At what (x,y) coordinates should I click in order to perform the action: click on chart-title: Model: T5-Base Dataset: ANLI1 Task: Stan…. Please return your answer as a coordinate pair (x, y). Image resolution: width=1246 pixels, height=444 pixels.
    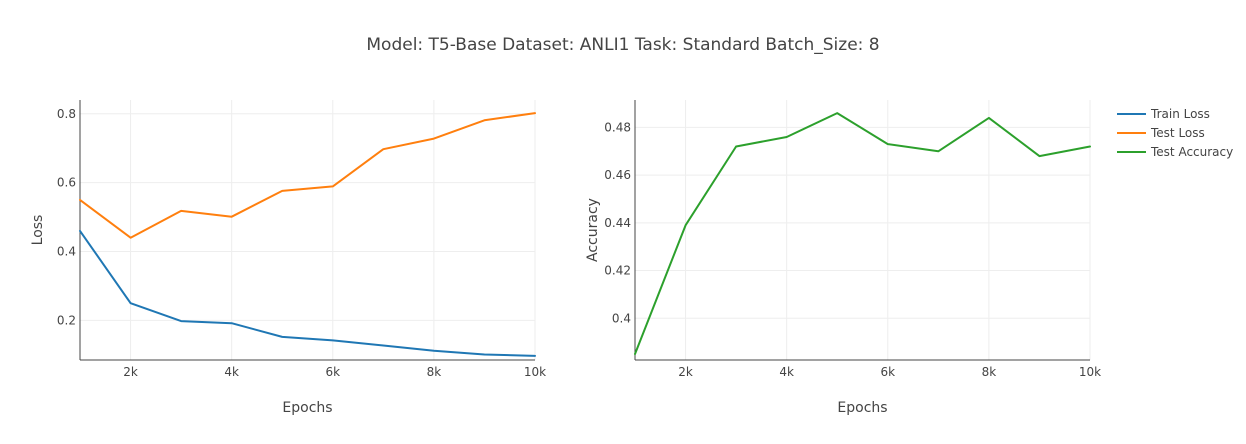
    Looking at the image, I should click on (622, 45).